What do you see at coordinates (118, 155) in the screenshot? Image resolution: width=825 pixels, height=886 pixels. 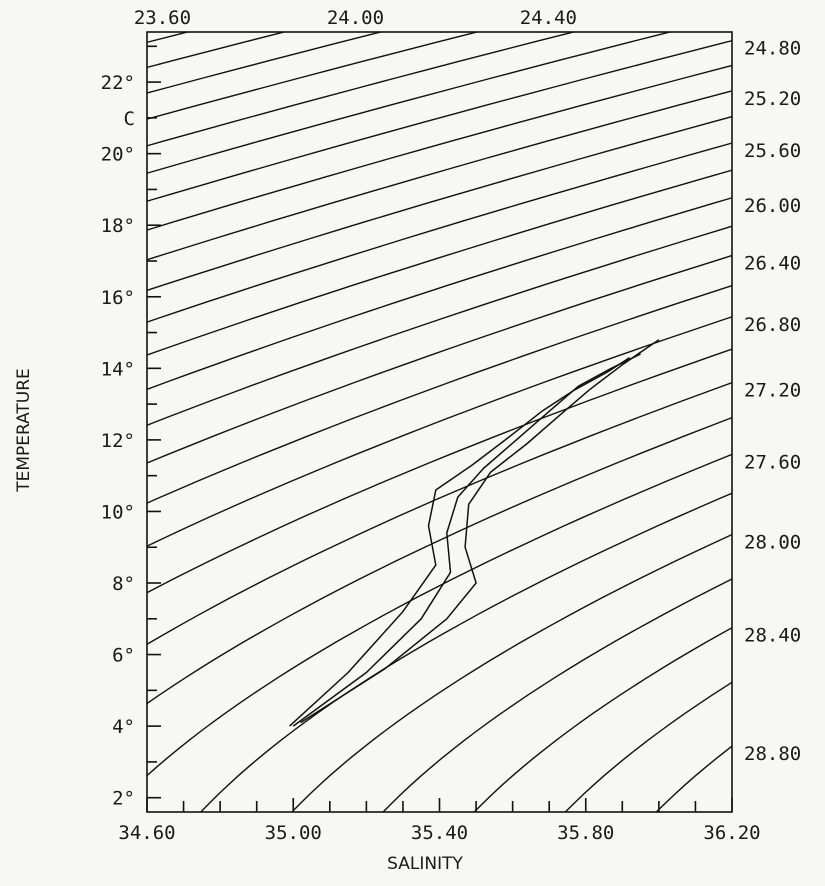 I see `y-tick-label: 20°` at bounding box center [118, 155].